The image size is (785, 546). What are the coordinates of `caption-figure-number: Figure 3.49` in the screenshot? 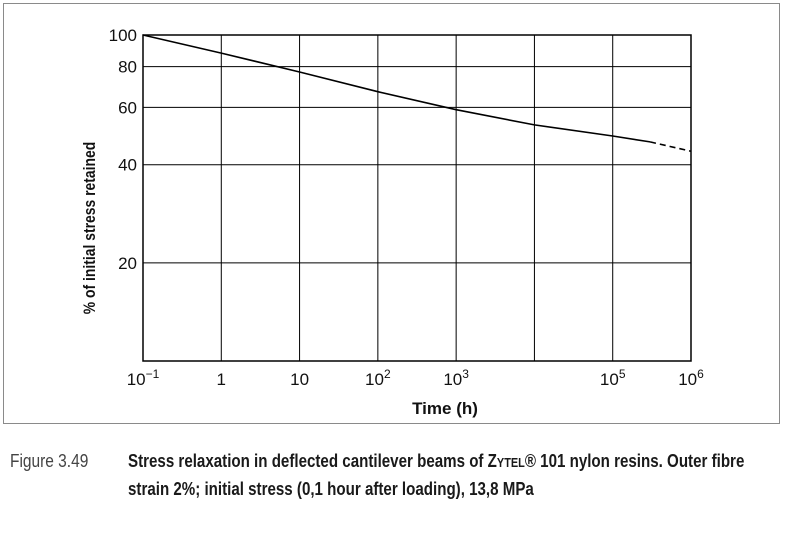 It's located at (49, 461).